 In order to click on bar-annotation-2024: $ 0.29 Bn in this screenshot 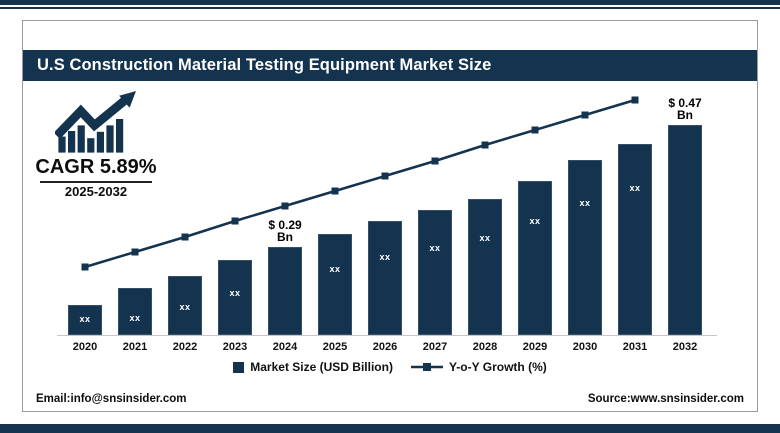, I will do `click(285, 231)`.